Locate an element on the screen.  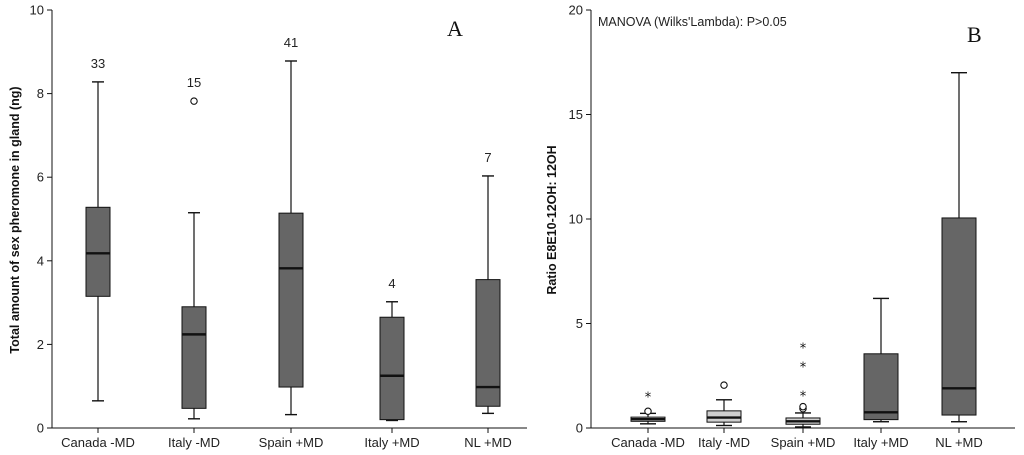
panel-a-box-1: 15 Italy -MD is located at coordinates (194, 262).